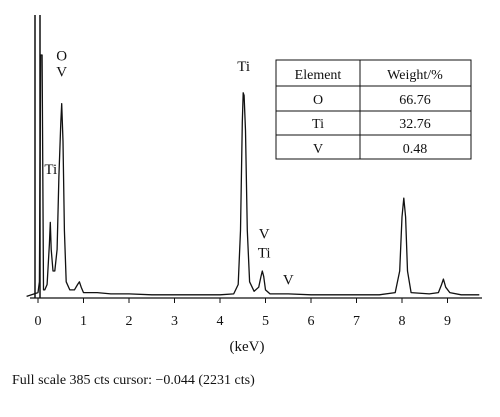  What do you see at coordinates (265, 321) in the screenshot?
I see `x-tick-label: 5` at bounding box center [265, 321].